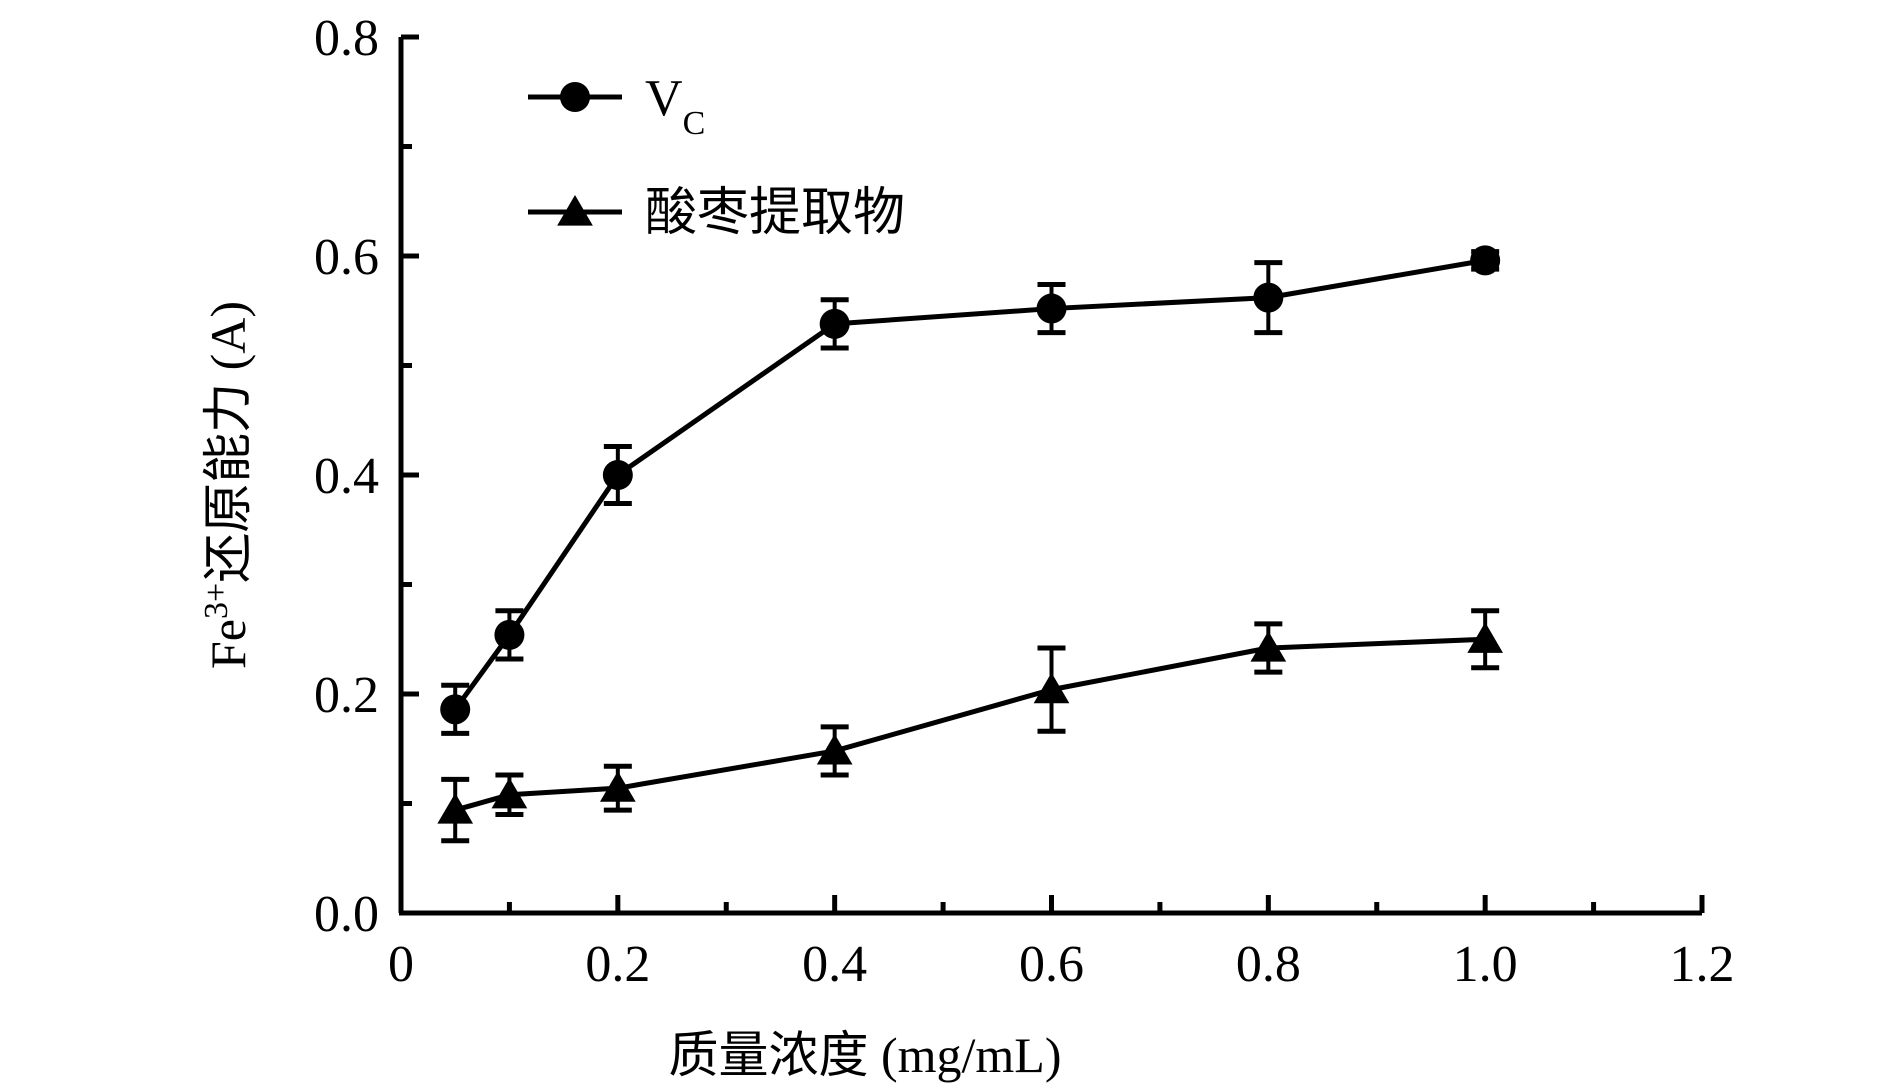  Describe the element at coordinates (616, 106) in the screenshot. I see `legend-entry-1: VC` at that location.